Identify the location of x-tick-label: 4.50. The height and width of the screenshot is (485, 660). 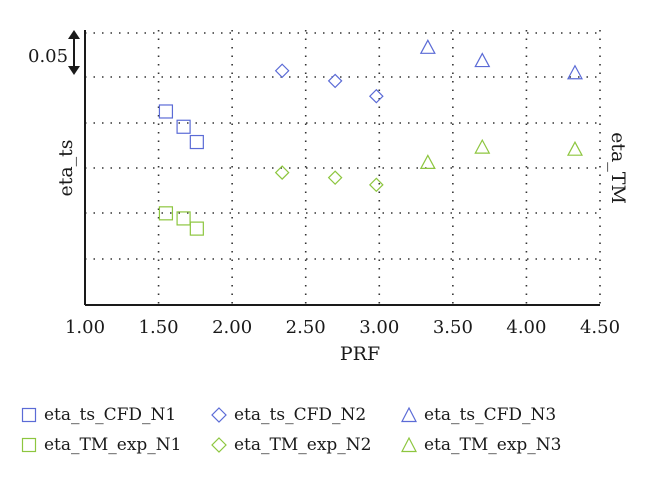
(600, 327).